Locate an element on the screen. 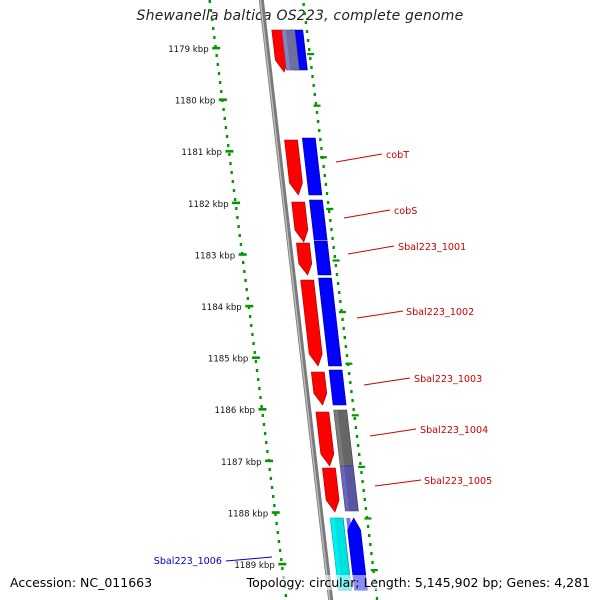 The width and height of the screenshot is (600, 600). gene-label: Sbal223_1002 is located at coordinates (440, 312).